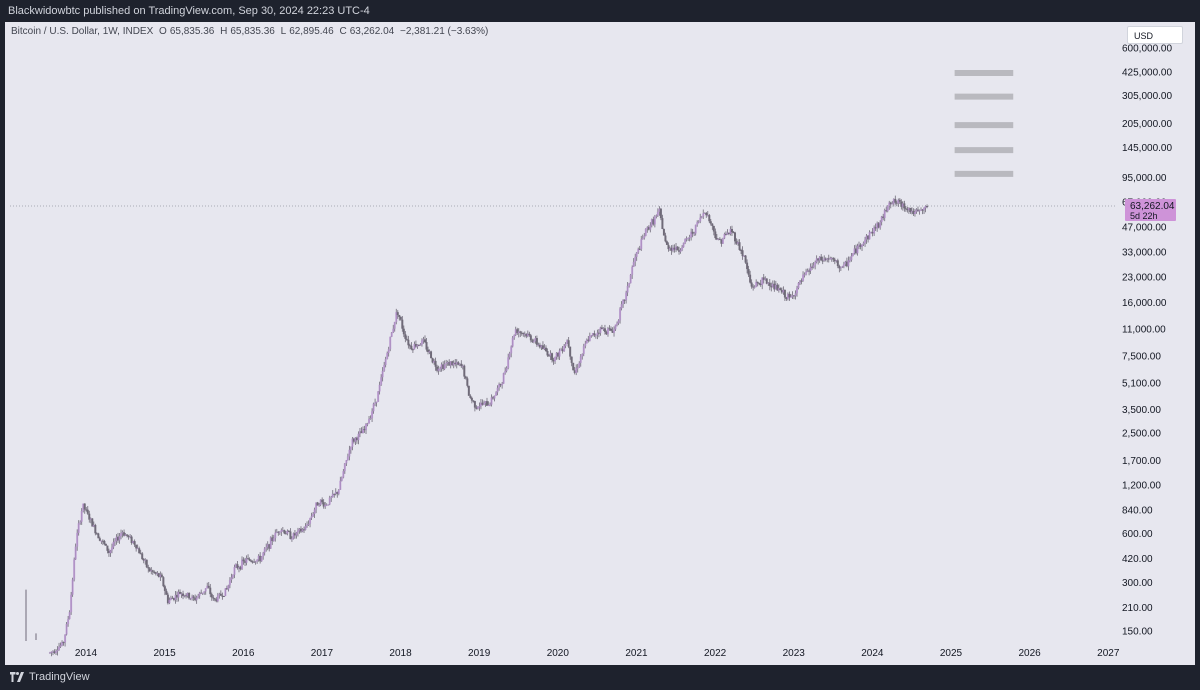 The width and height of the screenshot is (1200, 690). I want to click on x-tick-label: 2024, so click(872, 653).